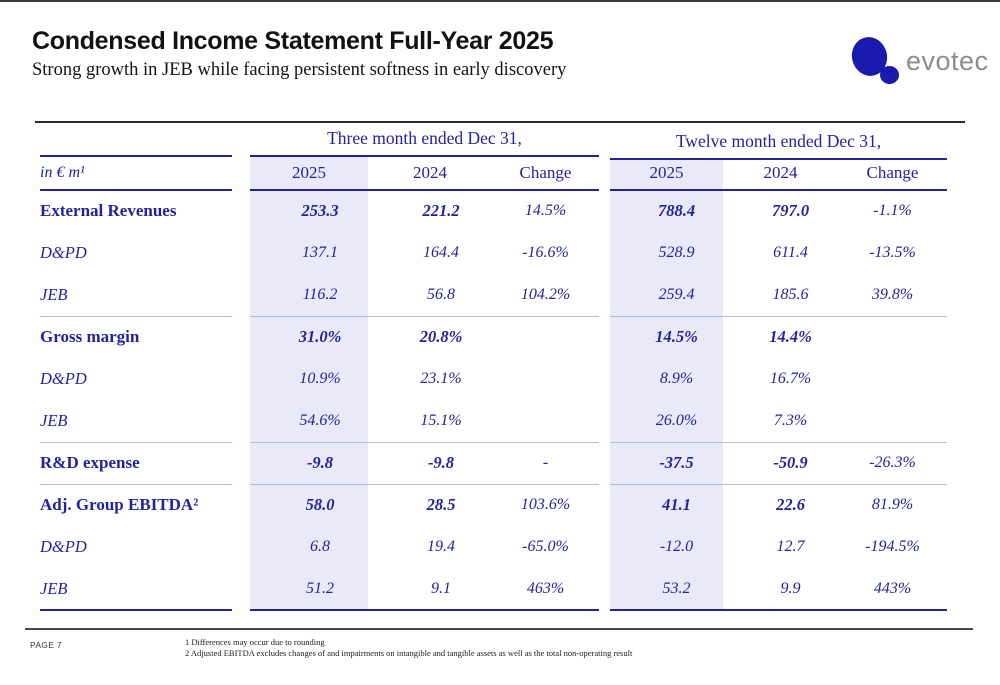  What do you see at coordinates (441, 420) in the screenshot?
I see `cell-2024-3m: 15.1%` at bounding box center [441, 420].